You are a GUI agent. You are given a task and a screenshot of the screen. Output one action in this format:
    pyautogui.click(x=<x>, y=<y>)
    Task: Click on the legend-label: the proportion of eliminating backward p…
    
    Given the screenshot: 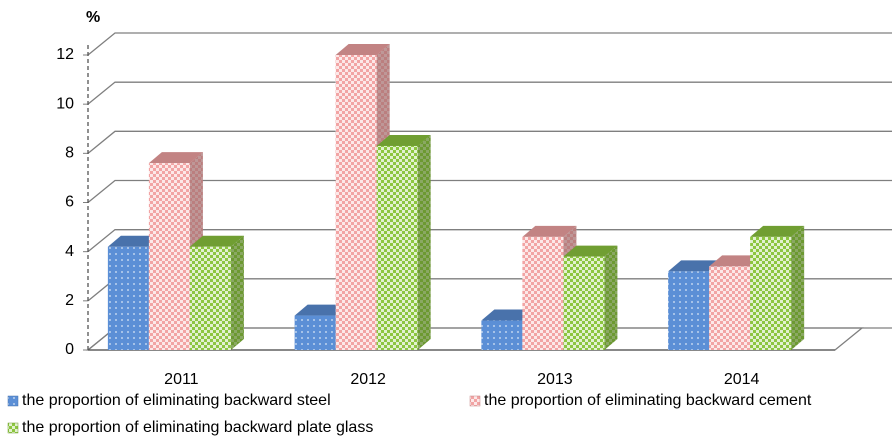 What is the action you would take?
    pyautogui.click(x=197, y=427)
    